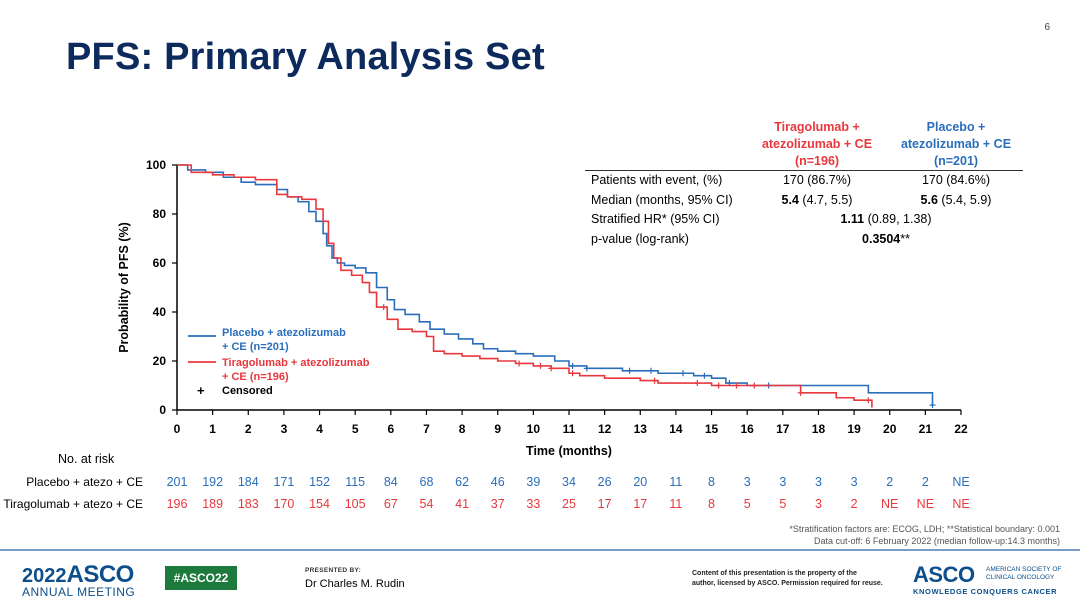  I want to click on x-tick-label: 1, so click(212, 429).